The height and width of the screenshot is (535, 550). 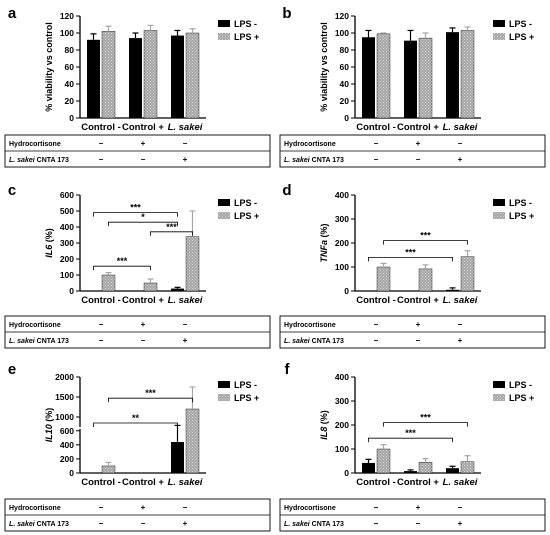 What do you see at coordinates (324, 67) in the screenshot?
I see `y-axis-label: % viability vs control` at bounding box center [324, 67].